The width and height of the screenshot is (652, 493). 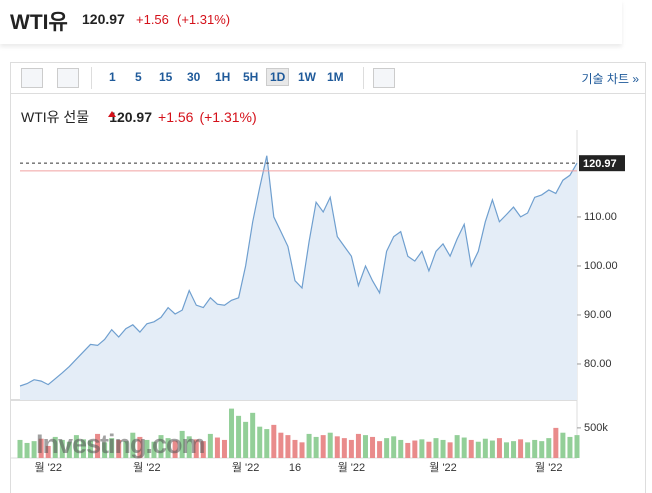 What do you see at coordinates (103, 19) in the screenshot?
I see `price: 120.97` at bounding box center [103, 19].